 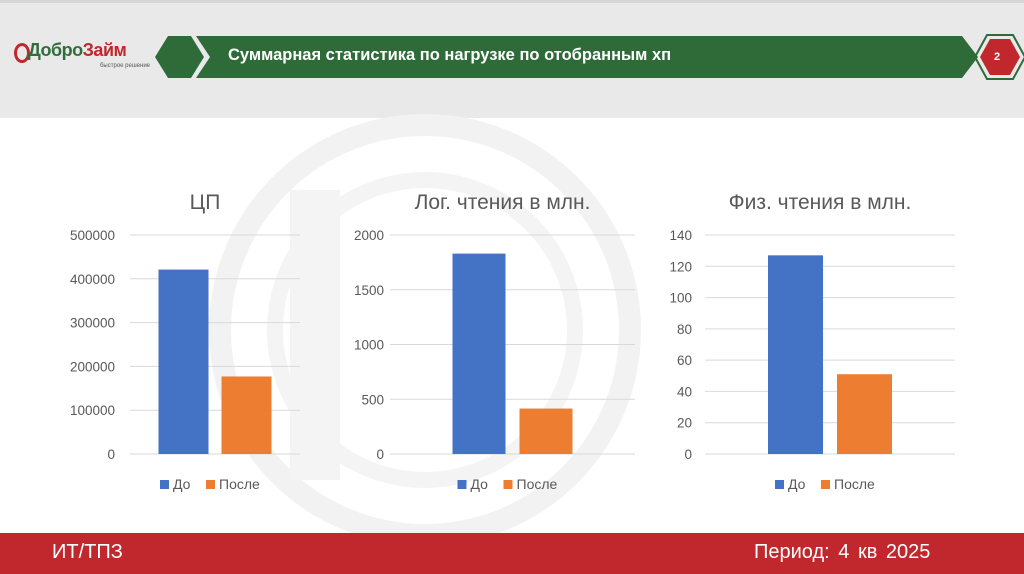 I want to click on chart-title: Физ. чтения в млн., so click(x=820, y=202).